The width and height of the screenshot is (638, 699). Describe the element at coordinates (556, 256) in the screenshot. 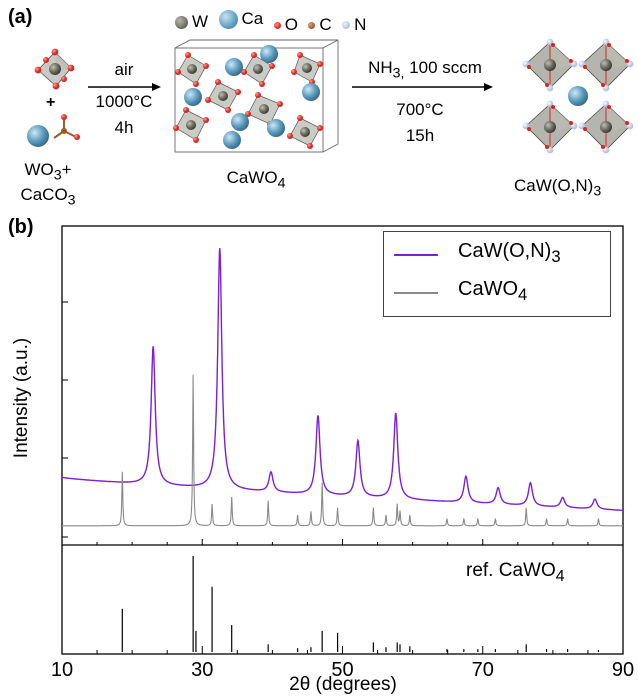

I see `legend-cawon3-sub: 3` at that location.